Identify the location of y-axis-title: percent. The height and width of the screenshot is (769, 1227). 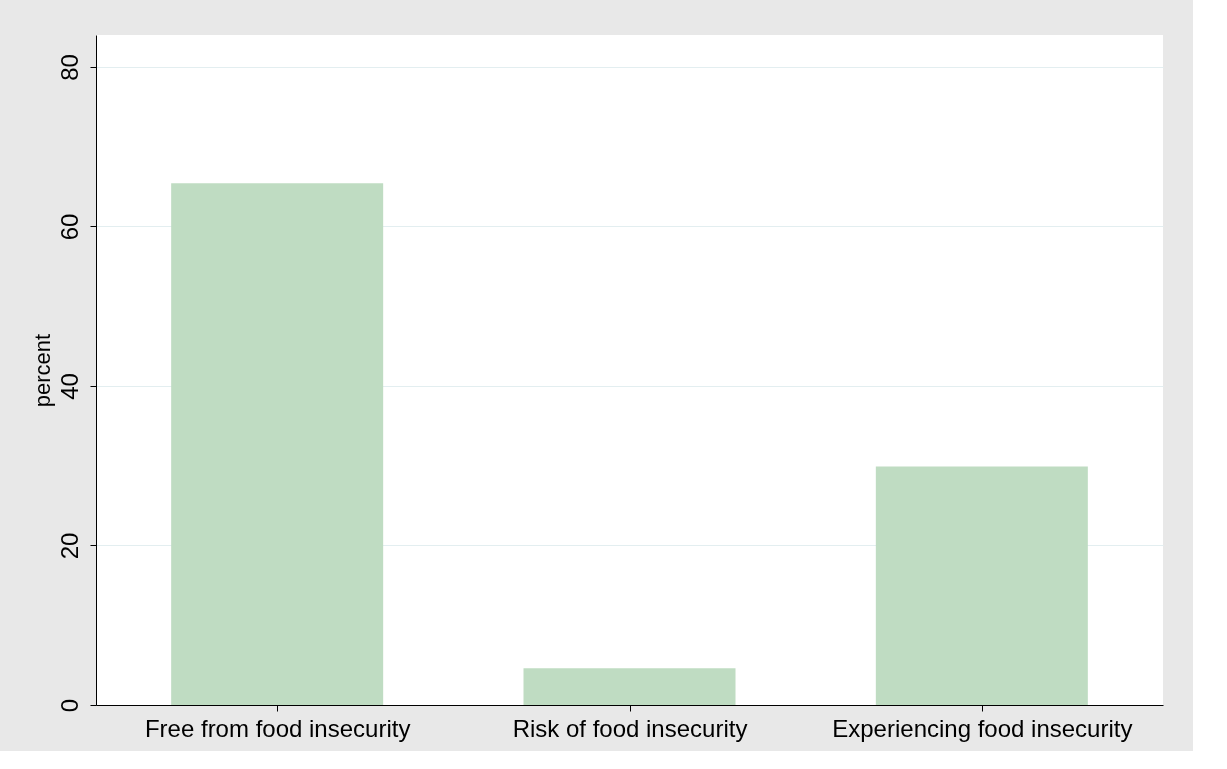
(42, 370).